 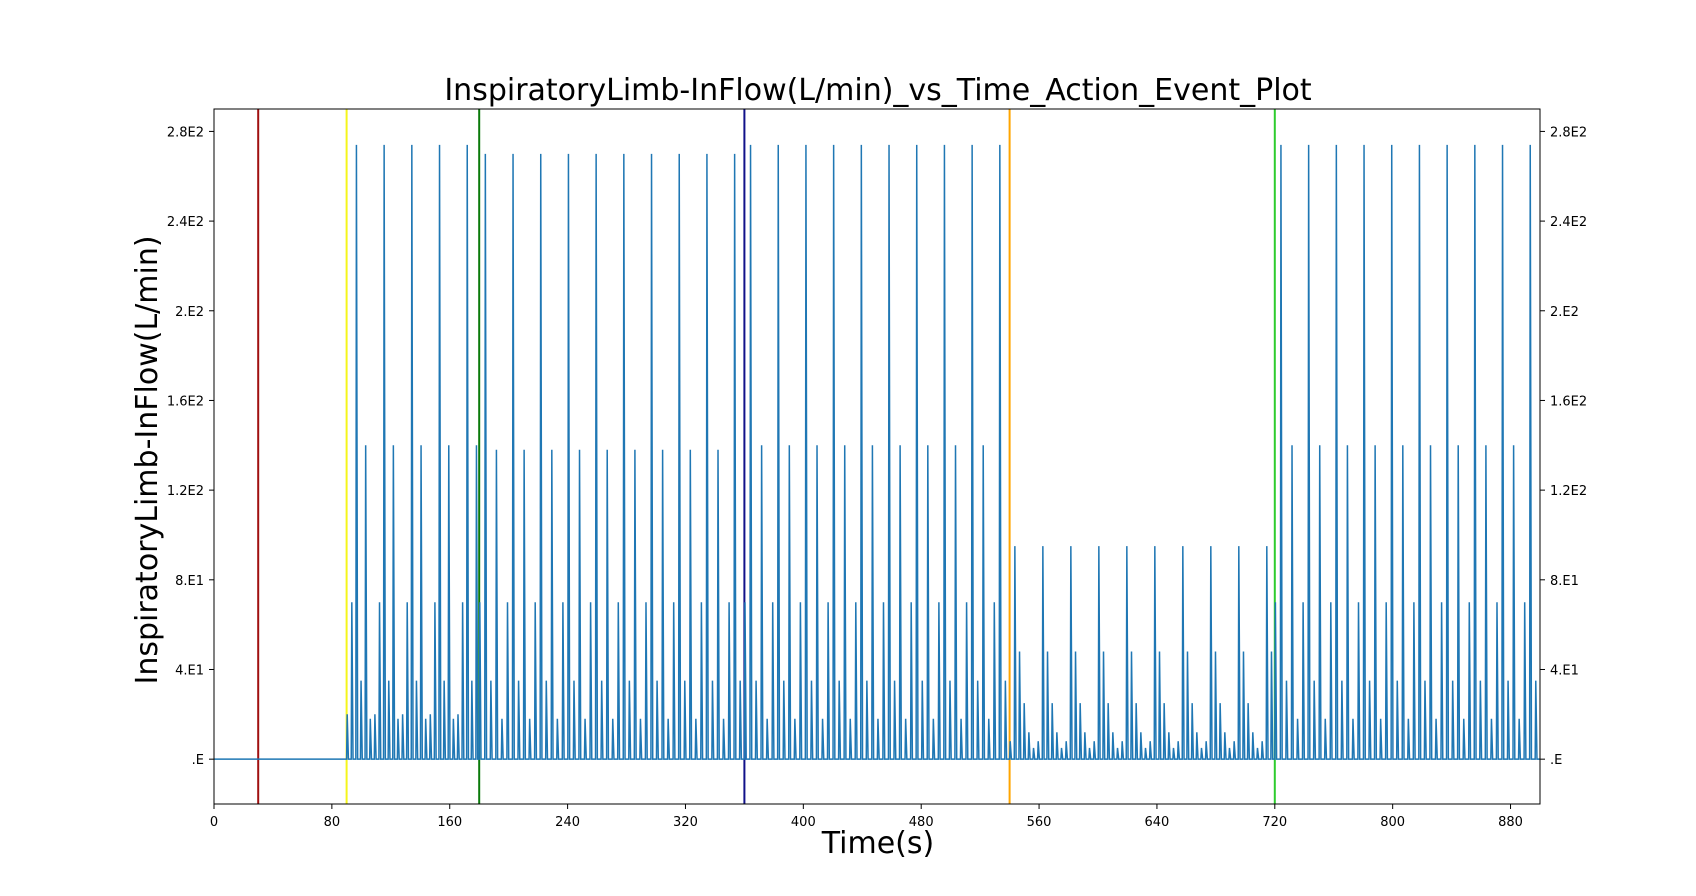 I want to click on x-tick-label: 0, so click(x=214, y=822).